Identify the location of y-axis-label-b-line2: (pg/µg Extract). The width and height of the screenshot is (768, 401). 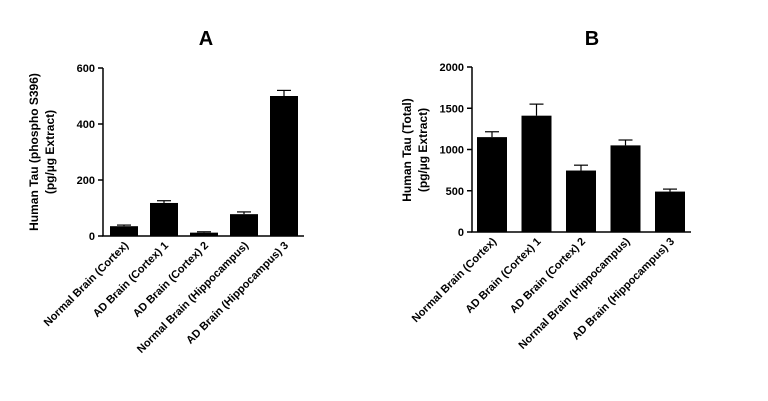
(423, 150).